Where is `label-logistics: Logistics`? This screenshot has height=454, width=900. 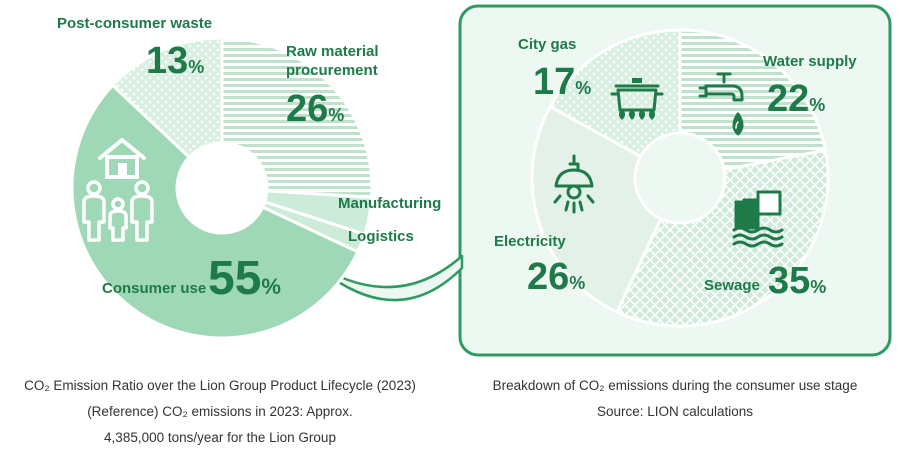
label-logistics: Logistics is located at coordinates (381, 236).